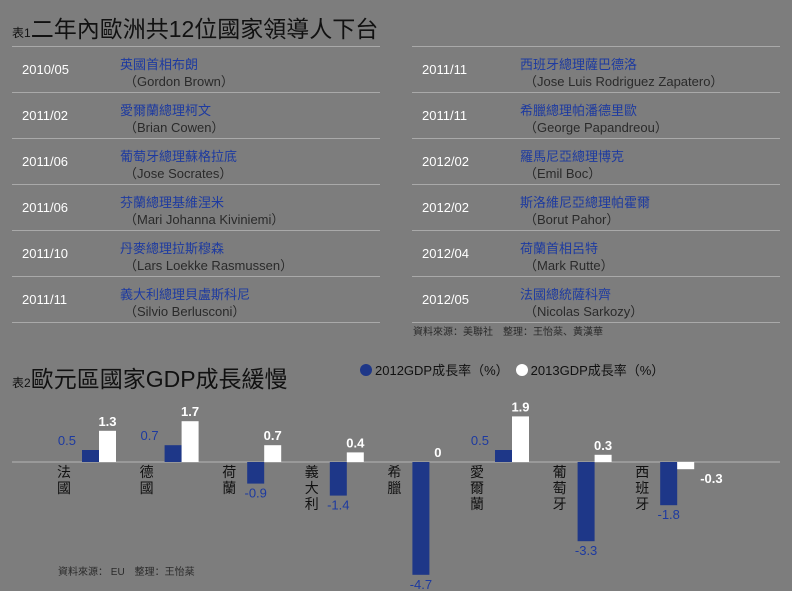  What do you see at coordinates (159, 379) in the screenshot?
I see `chart-title-text: 歐元區國家GDP成長緩慢` at bounding box center [159, 379].